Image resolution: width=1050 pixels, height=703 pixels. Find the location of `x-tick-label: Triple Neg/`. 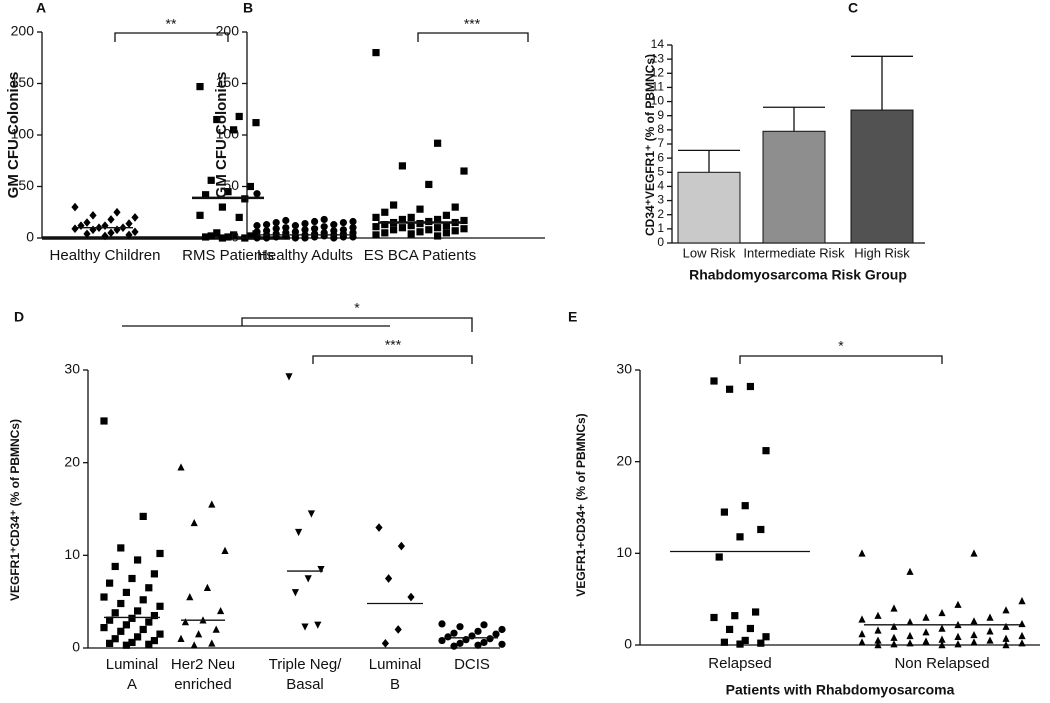

x-tick-label: Triple Neg/ is located at coordinates (306, 664).